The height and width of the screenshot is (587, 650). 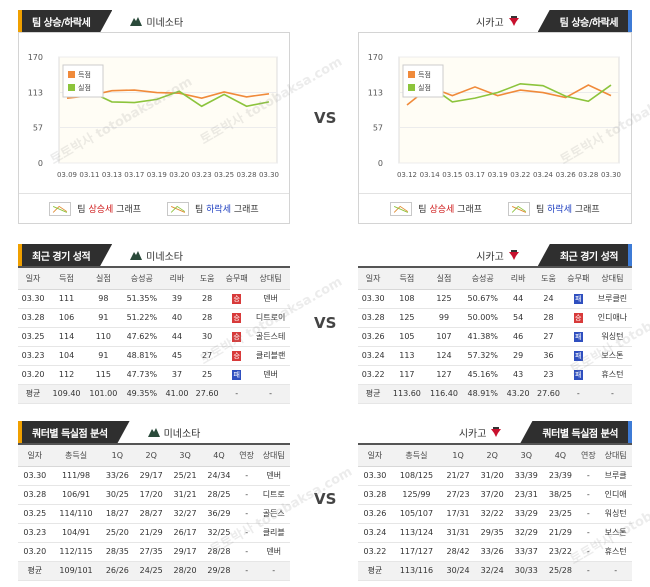 What do you see at coordinates (35, 514) in the screenshot?
I see `left-quarter-cell: 03.25` at bounding box center [35, 514].